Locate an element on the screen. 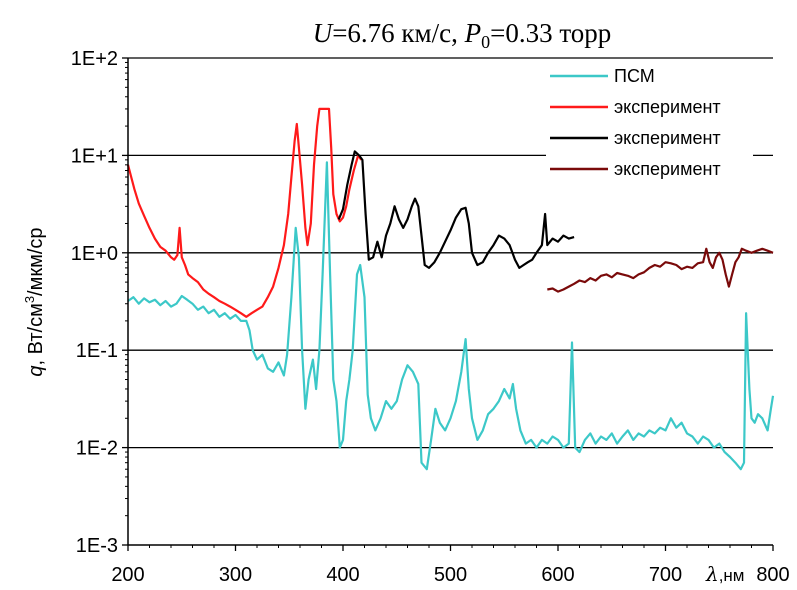  title-p-eq: =0.33 торр is located at coordinates (550, 33).